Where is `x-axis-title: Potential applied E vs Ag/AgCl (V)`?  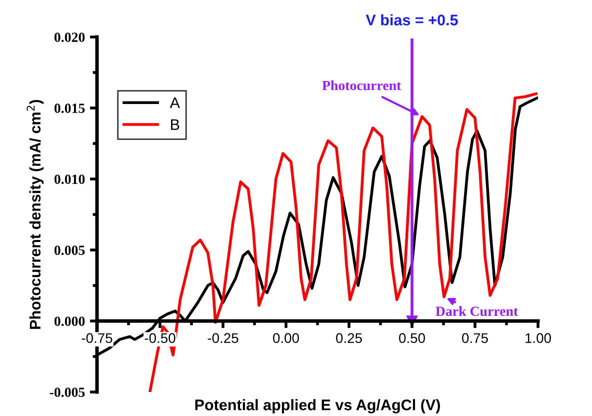 x-axis-title: Potential applied E vs Ag/AgCl (V) is located at coordinates (317, 406).